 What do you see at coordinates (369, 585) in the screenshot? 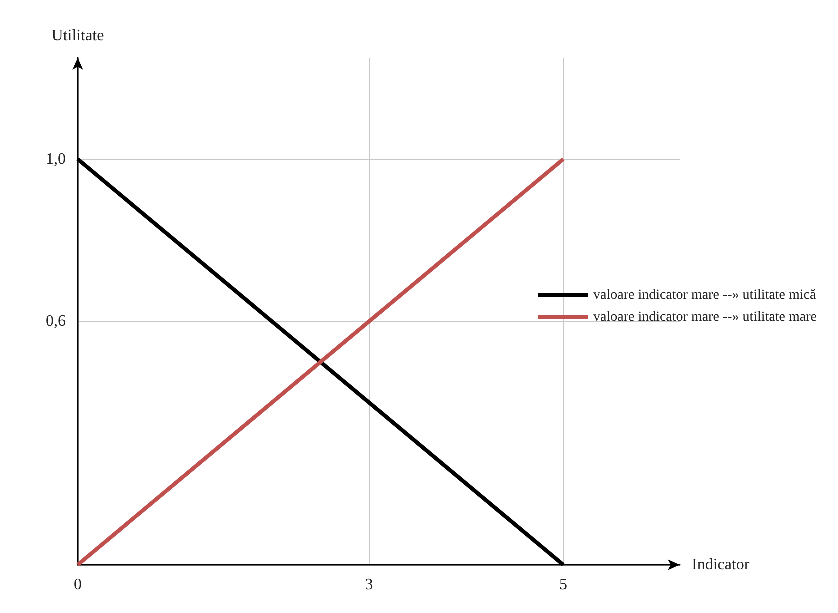
I see `x-tick-label: 3` at bounding box center [369, 585].